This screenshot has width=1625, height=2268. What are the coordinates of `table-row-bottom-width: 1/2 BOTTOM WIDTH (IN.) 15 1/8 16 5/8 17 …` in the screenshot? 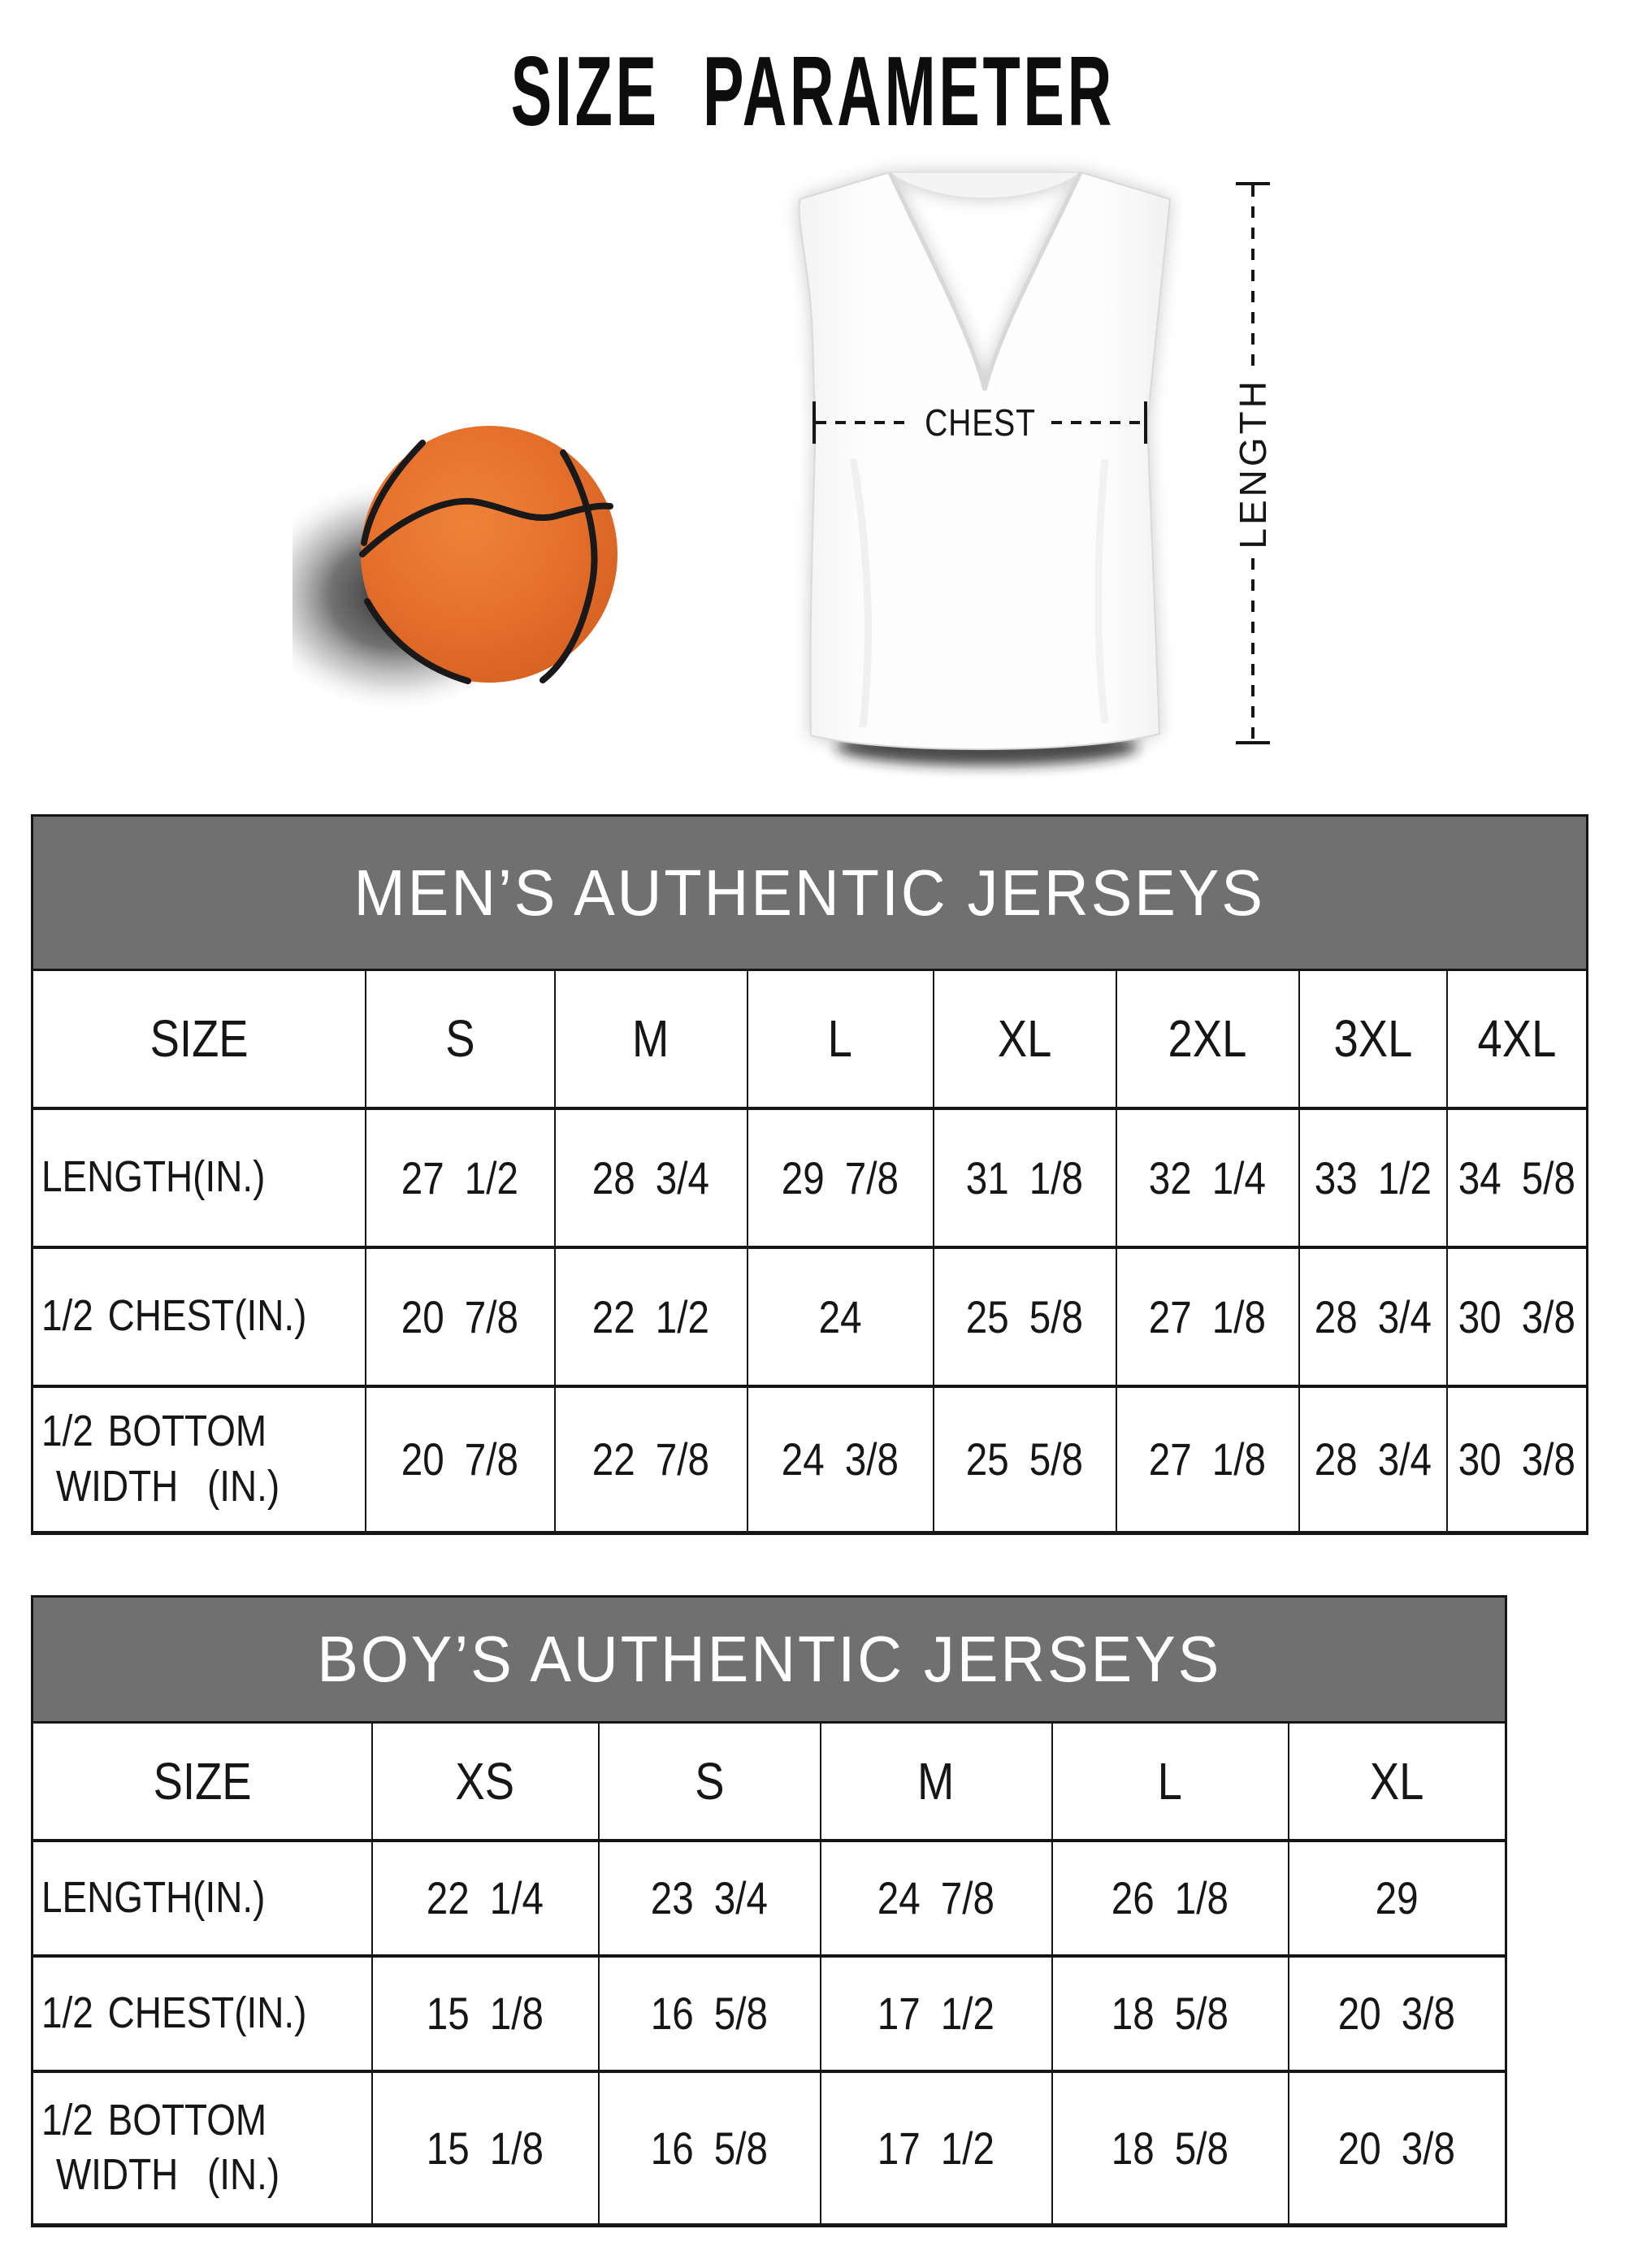 It's located at (769, 2148).